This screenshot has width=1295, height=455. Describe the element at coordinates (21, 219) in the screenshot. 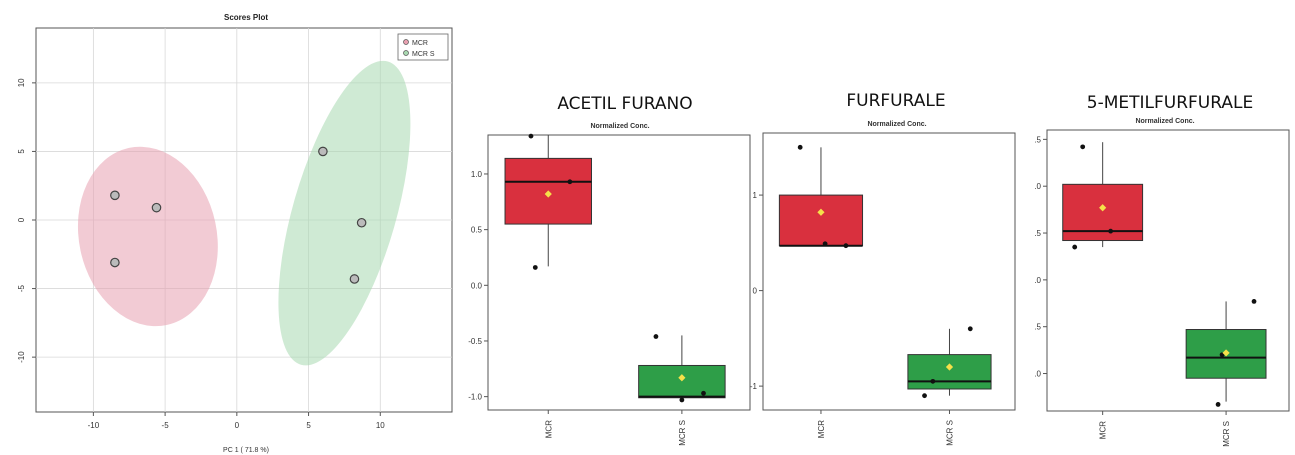

I see `scores-y-tick-label: 0` at that location.